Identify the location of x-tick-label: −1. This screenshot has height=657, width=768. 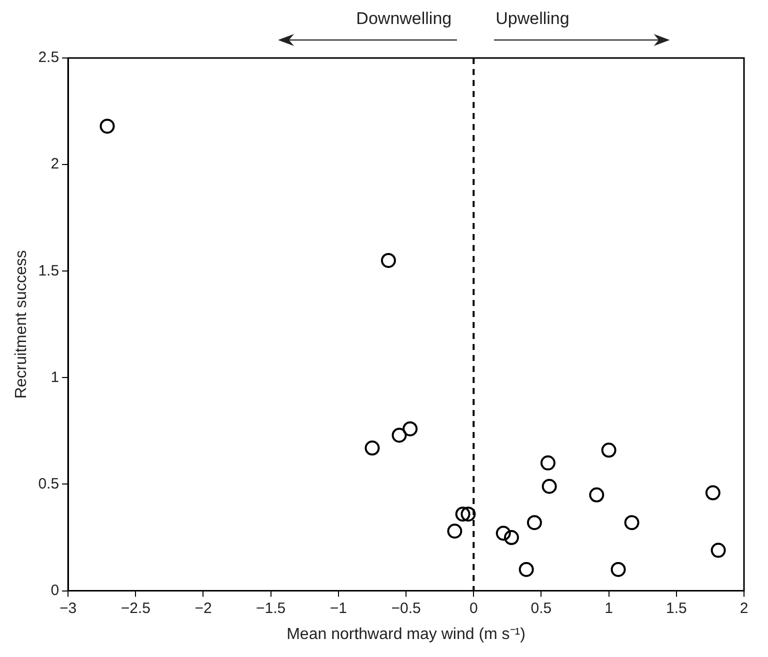
(338, 608).